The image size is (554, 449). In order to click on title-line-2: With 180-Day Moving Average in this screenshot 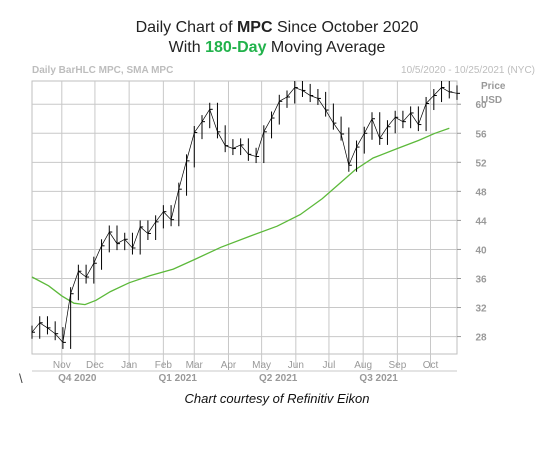, I will do `click(277, 48)`.